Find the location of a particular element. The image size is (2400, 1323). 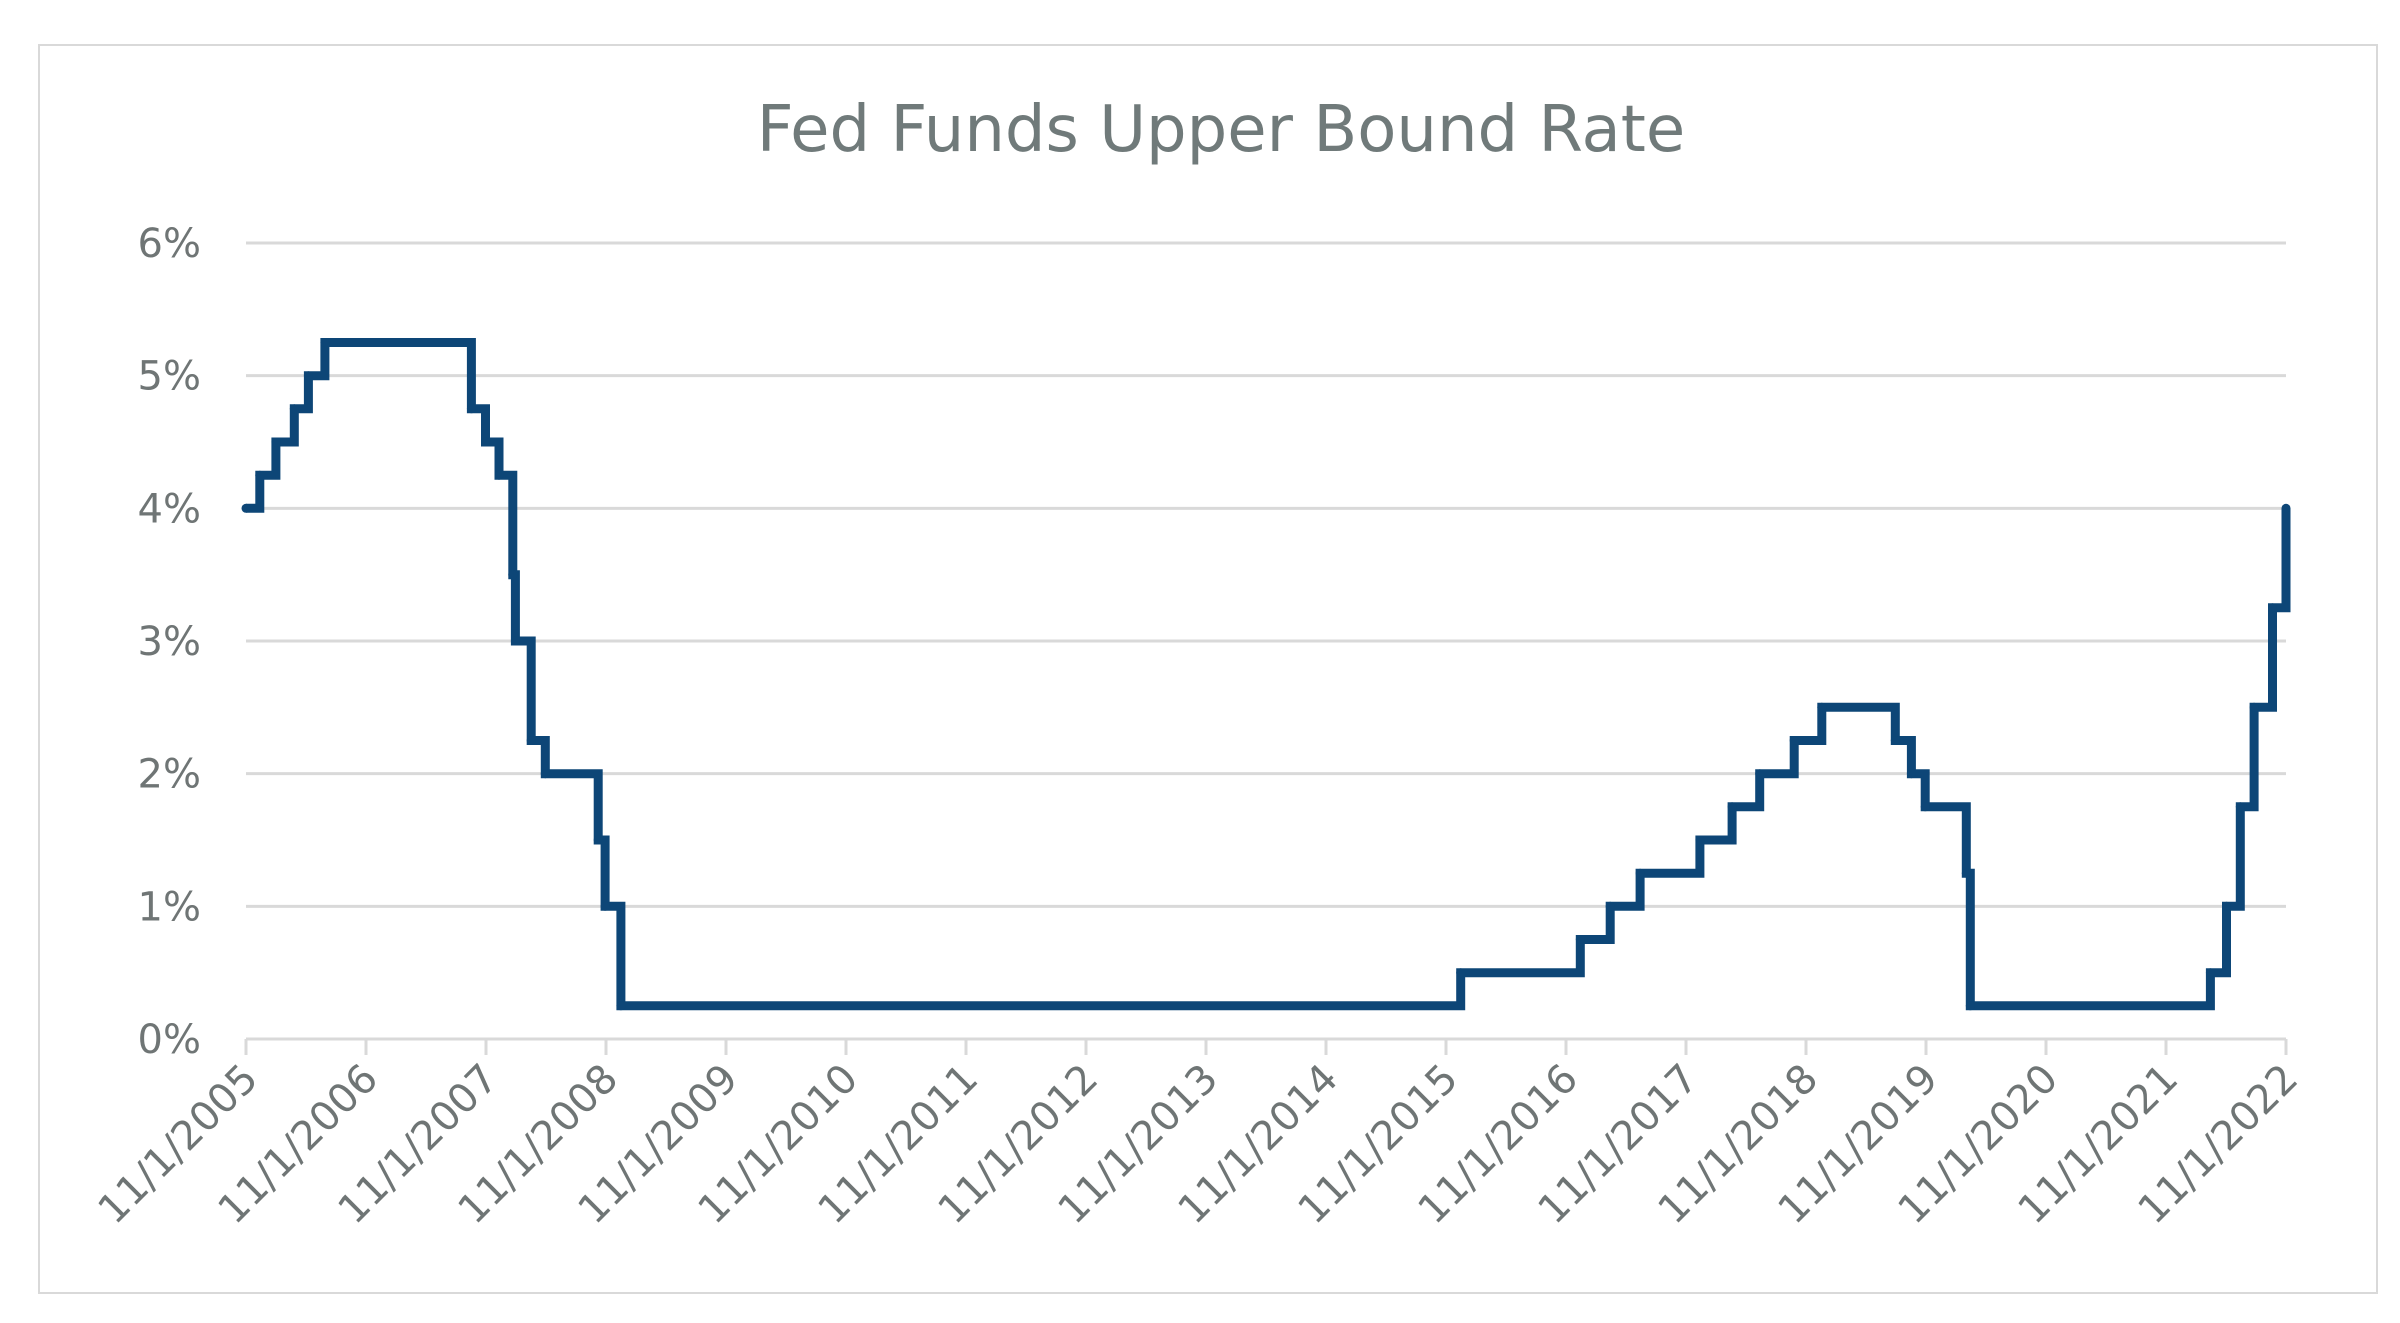

y-tick-label: 5% is located at coordinates (169, 377).